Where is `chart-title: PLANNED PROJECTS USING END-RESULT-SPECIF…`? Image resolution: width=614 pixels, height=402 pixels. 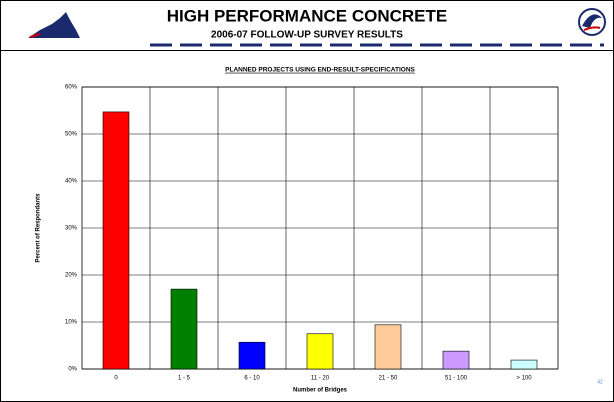 chart-title: PLANNED PROJECTS USING END-RESULT-SPECIF… is located at coordinates (320, 70).